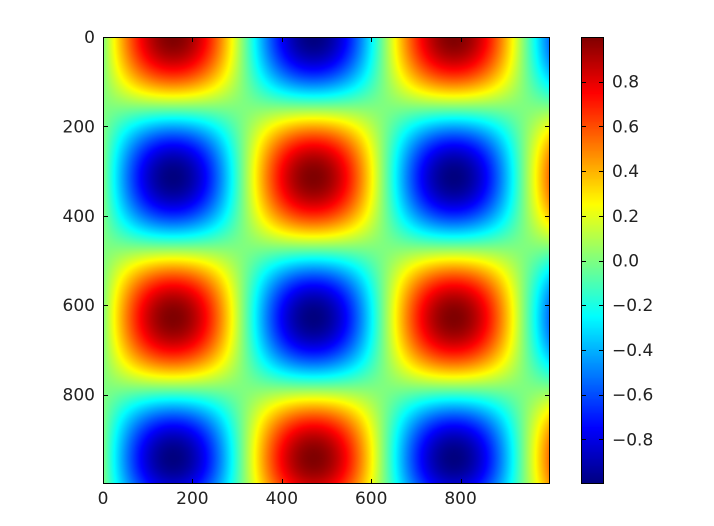  What do you see at coordinates (625, 127) in the screenshot?
I see `colorbar-tick-label: 0.6` at bounding box center [625, 127].